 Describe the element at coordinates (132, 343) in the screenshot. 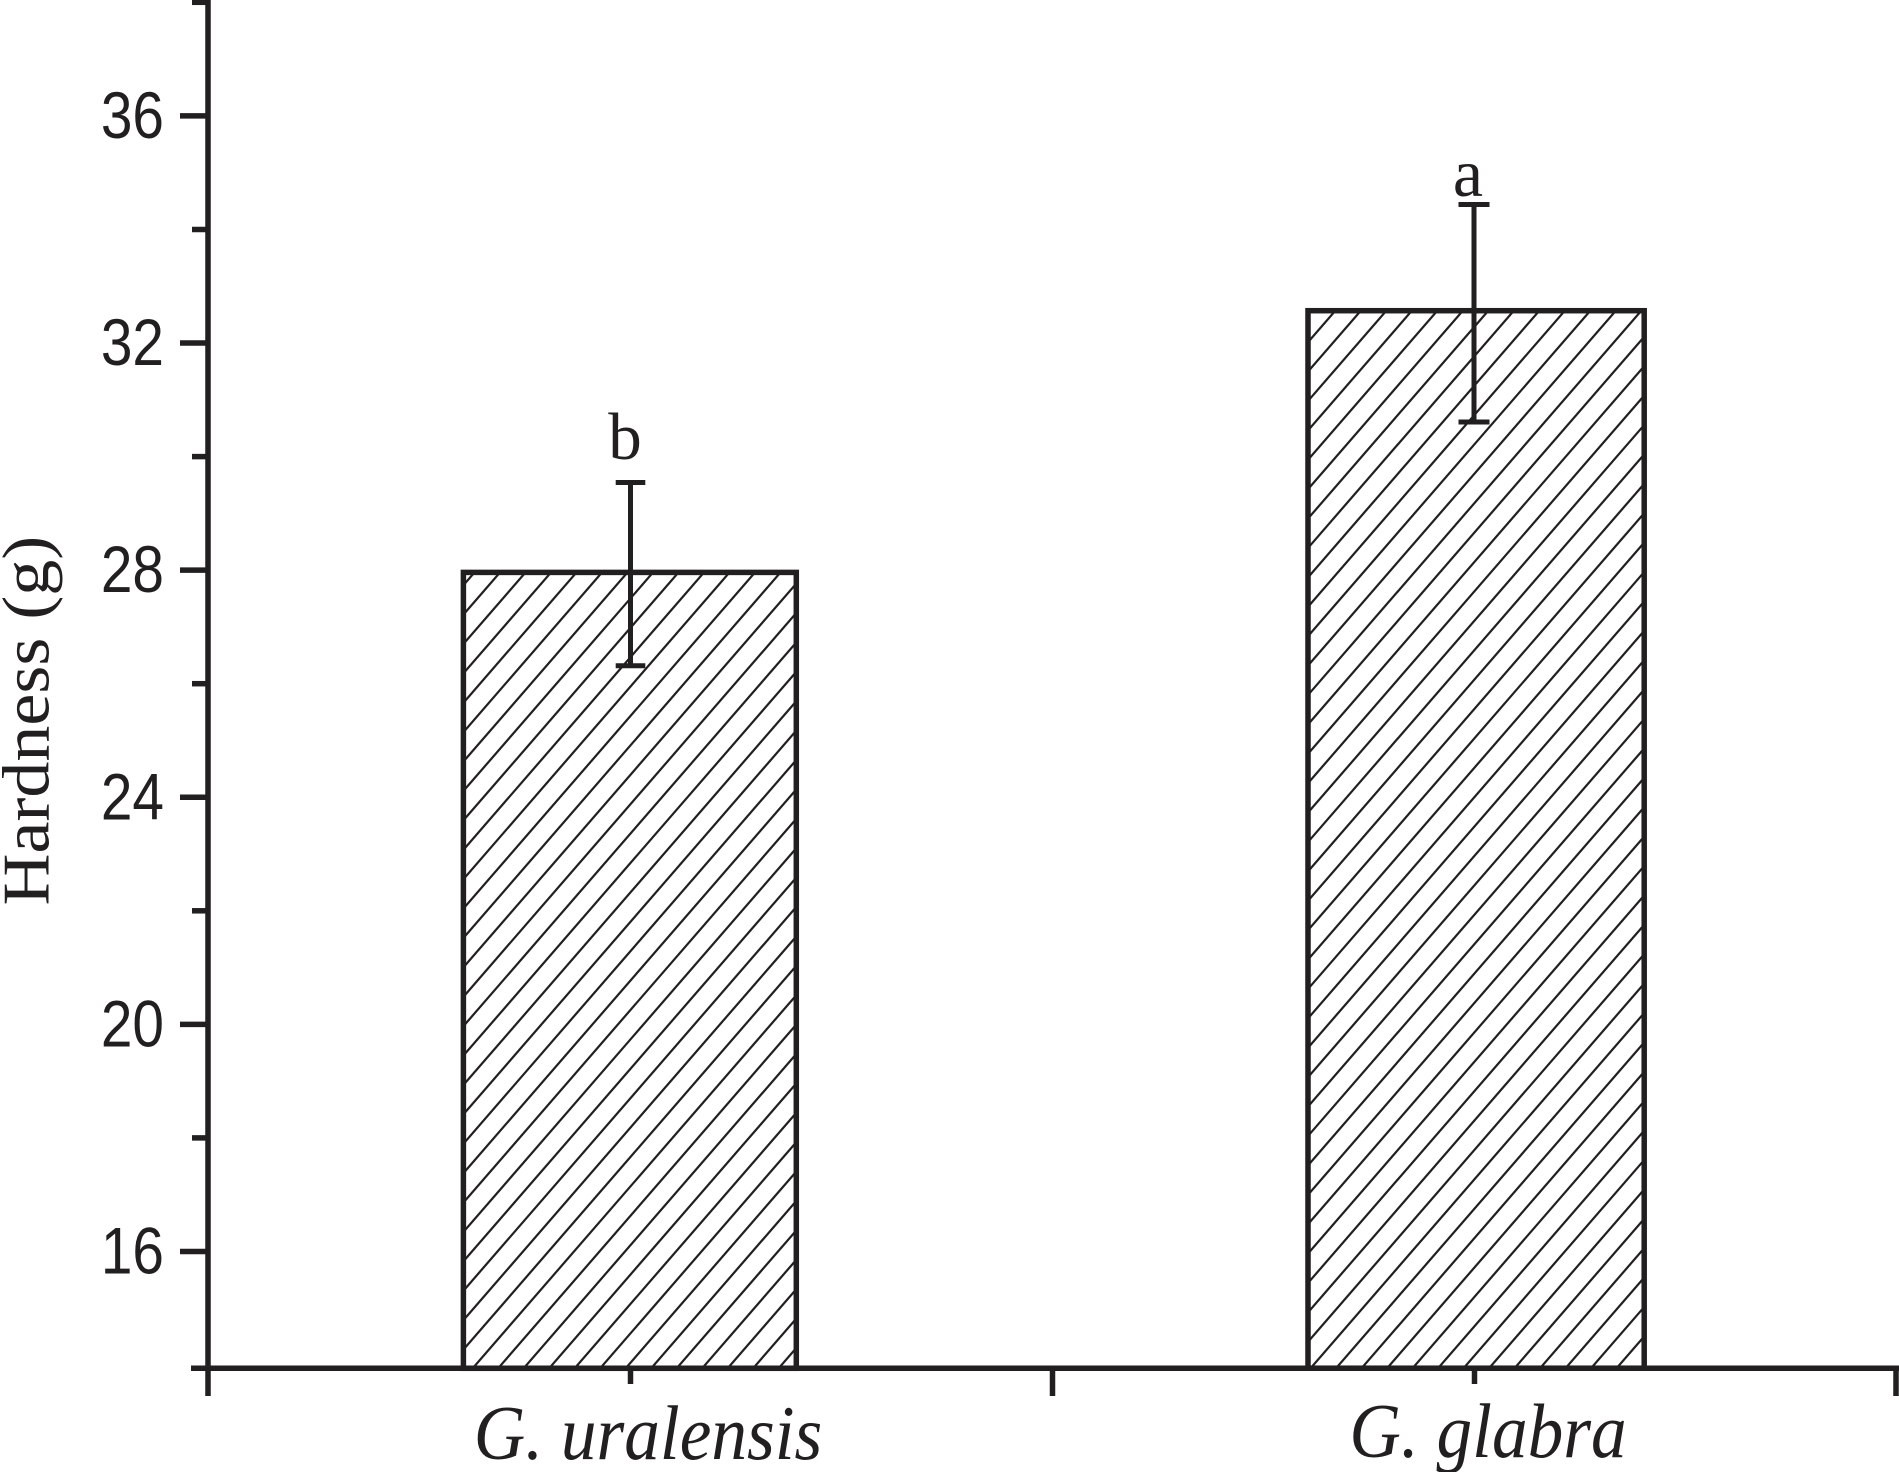

I see `svg-text: 32` at that location.